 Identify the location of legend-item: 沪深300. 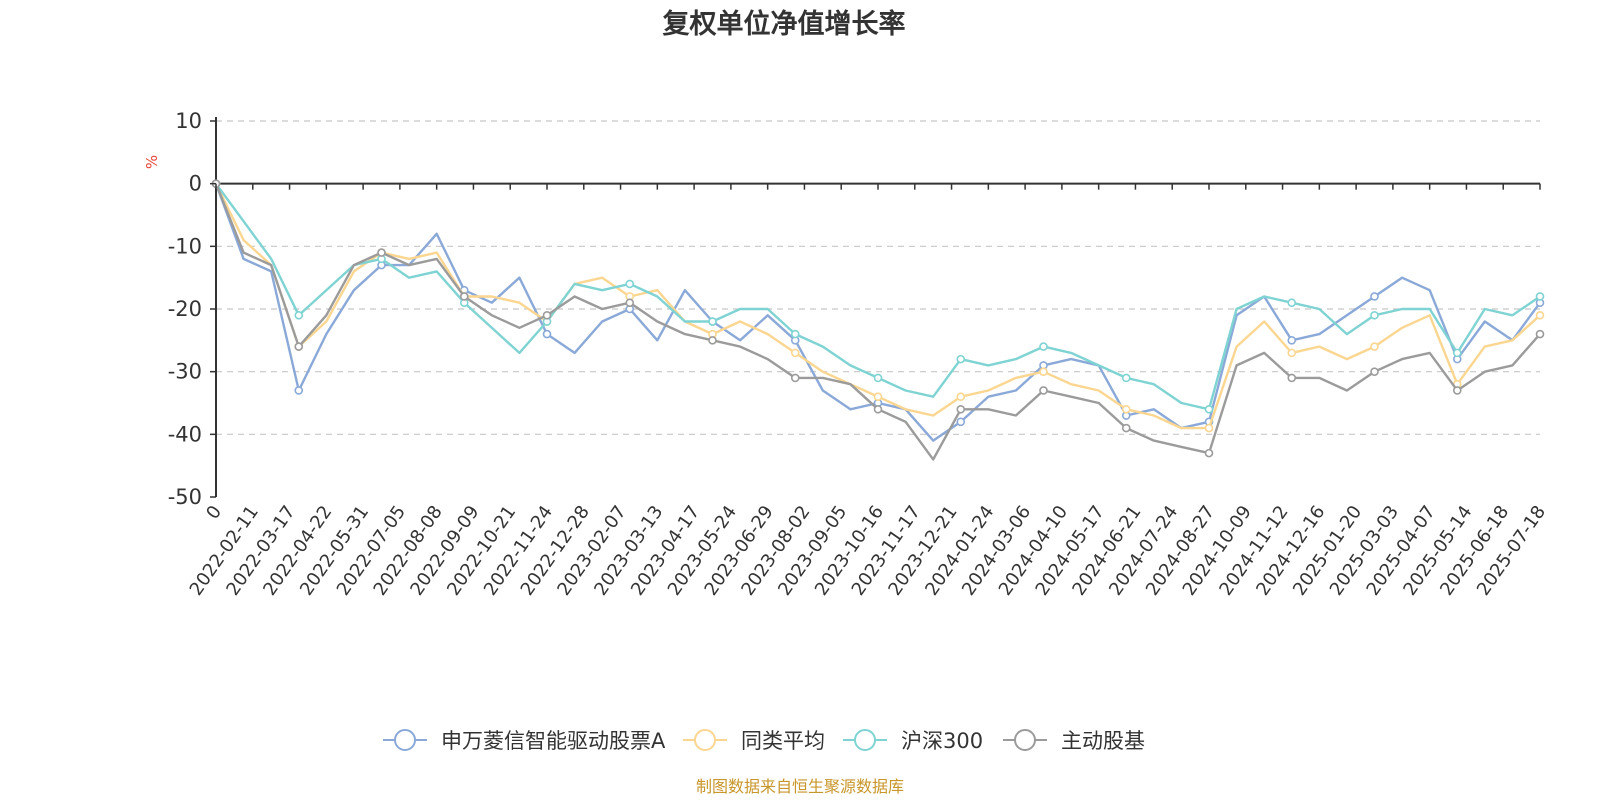
(913, 741).